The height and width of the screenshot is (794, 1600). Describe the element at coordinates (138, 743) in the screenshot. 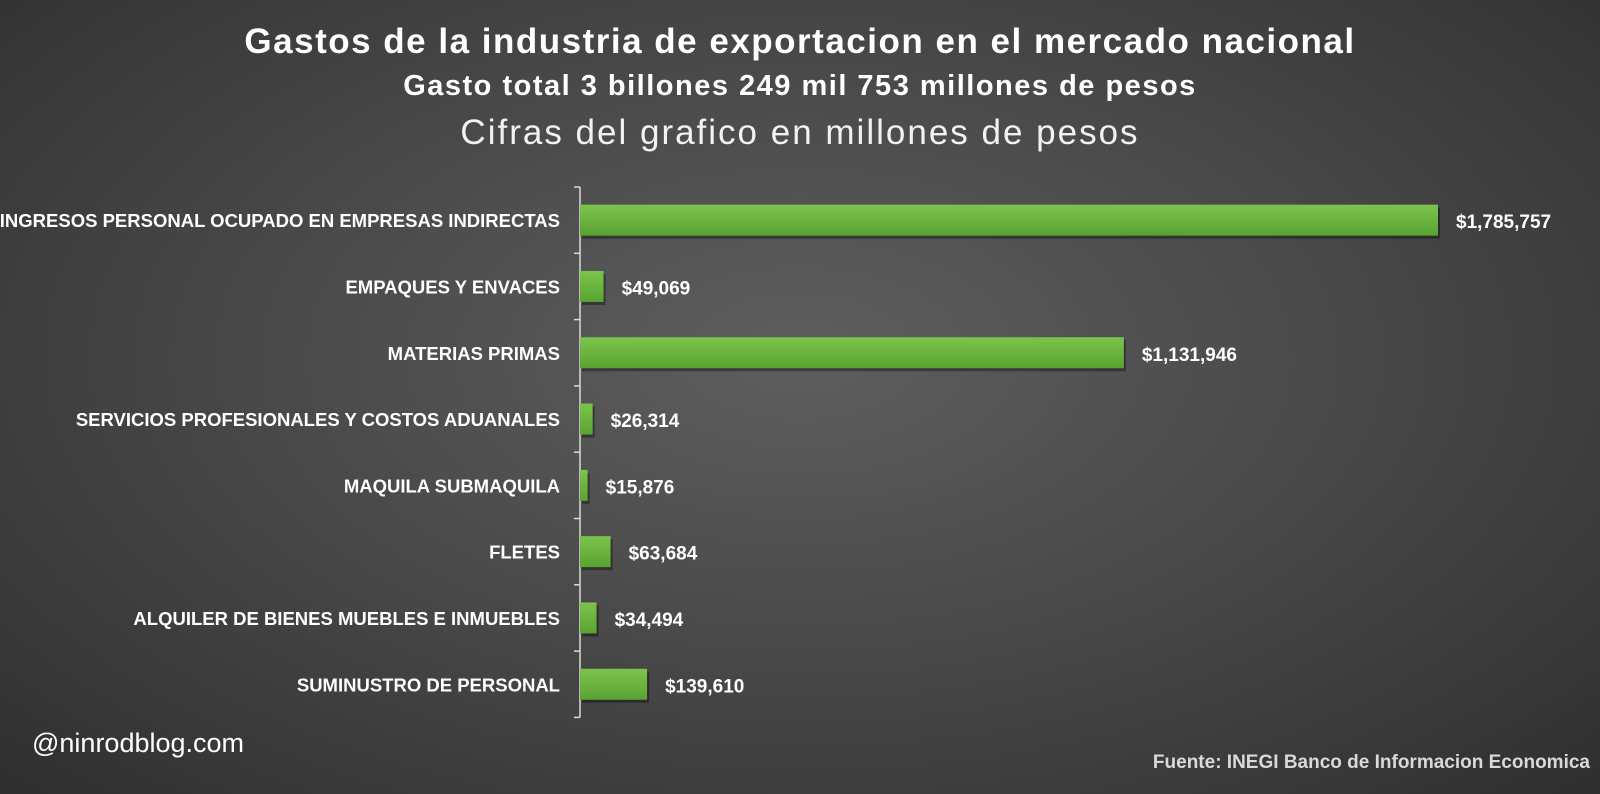

I see `watermark-text: @ninrodblog.com` at that location.